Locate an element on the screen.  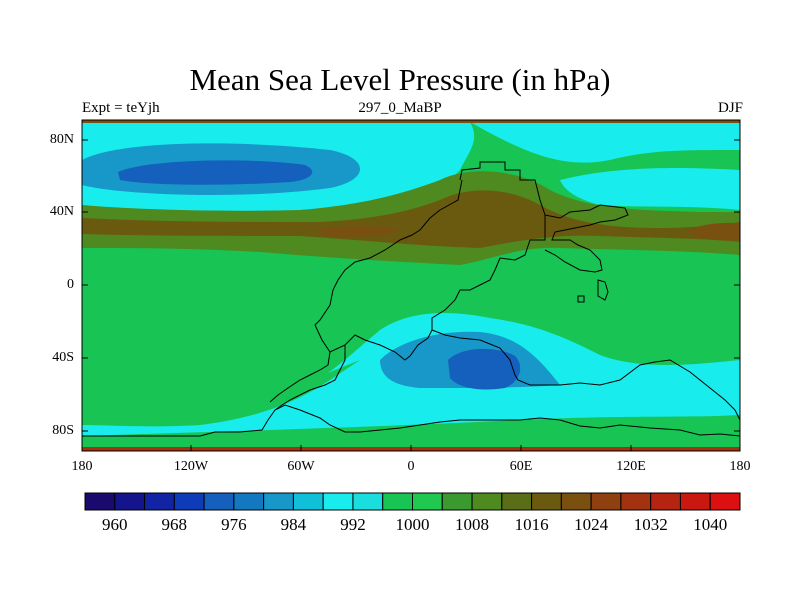
continent-outline-west is located at coordinates (388, 270).